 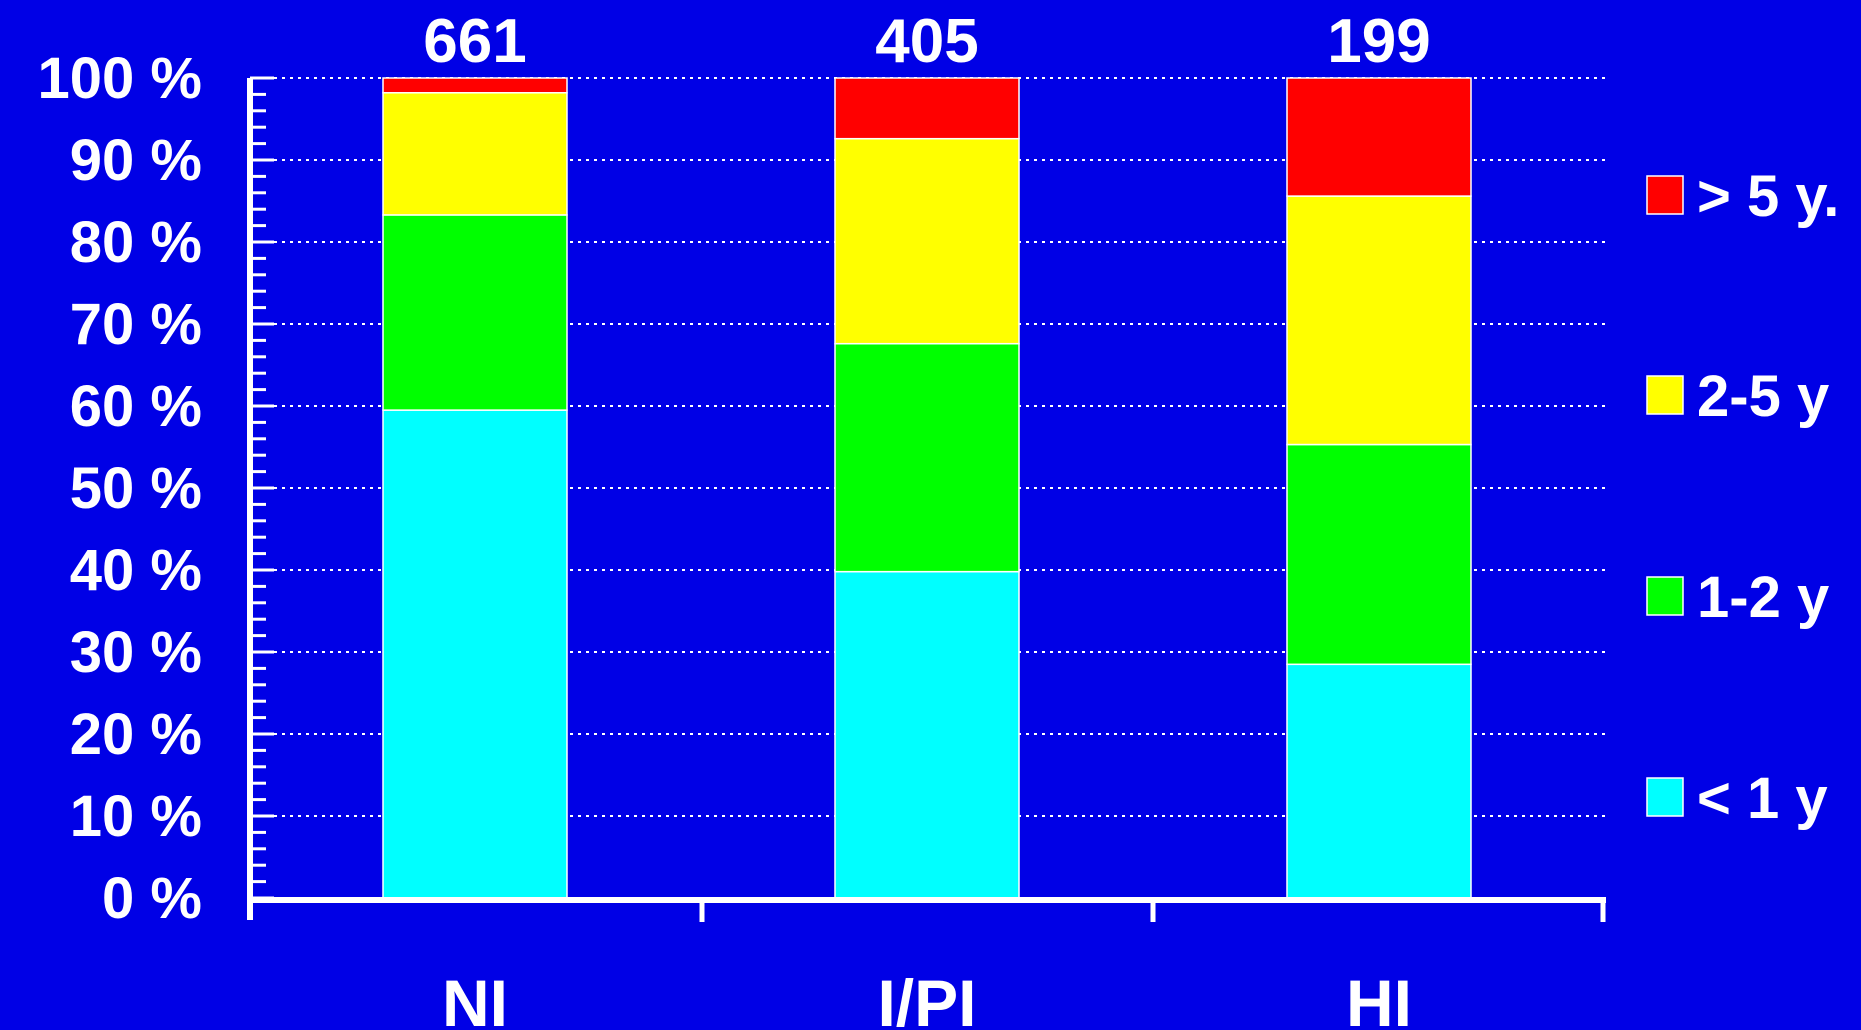 What do you see at coordinates (1378, 41) in the screenshot?
I see `bar-total-label: 199` at bounding box center [1378, 41].